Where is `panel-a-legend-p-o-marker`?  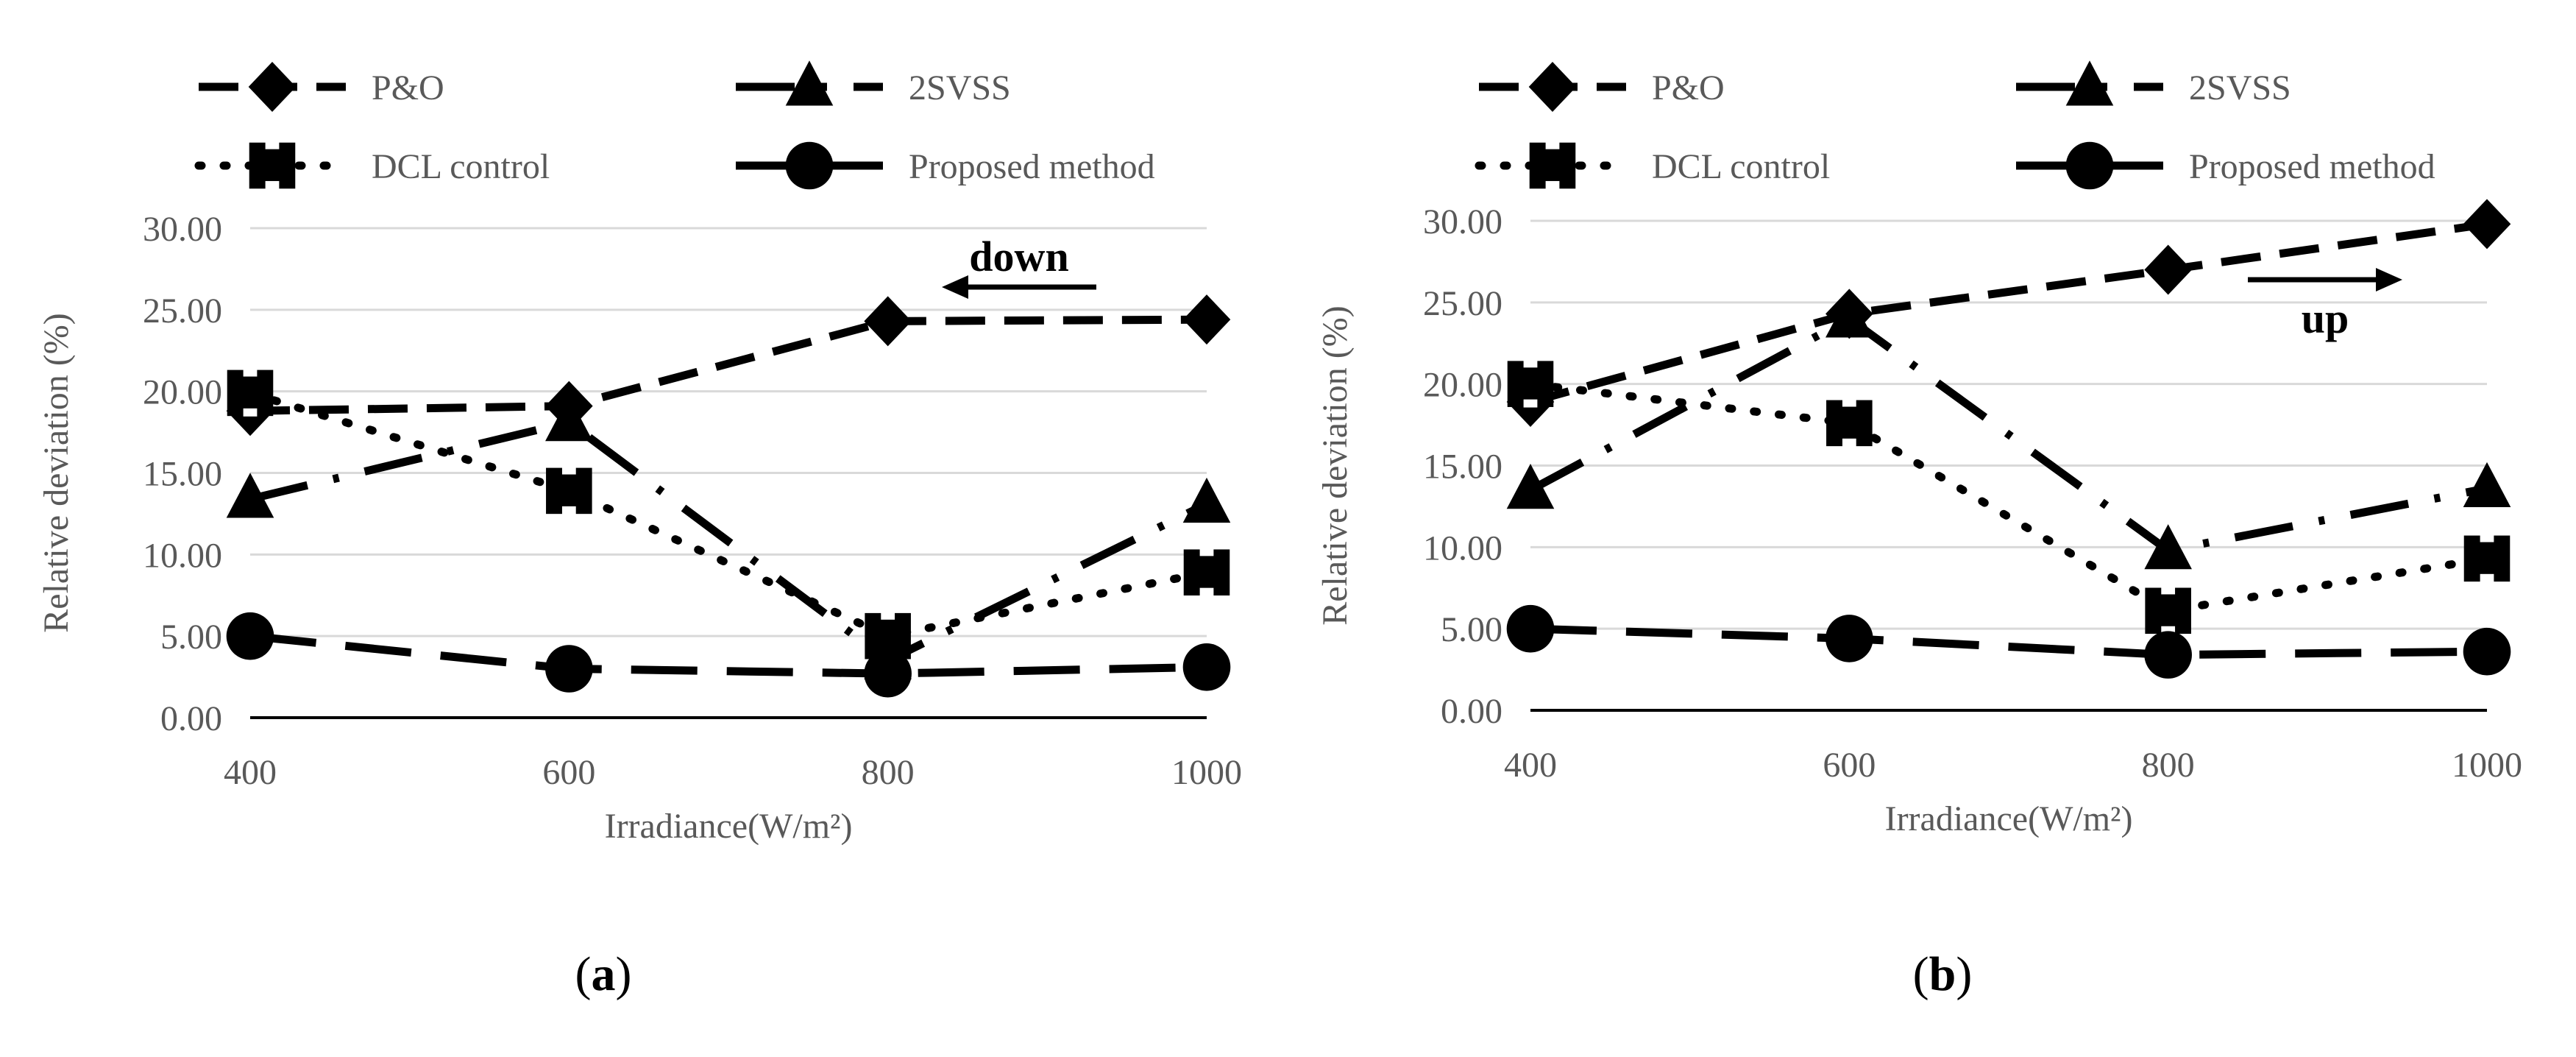 panel-a-legend-p-o-marker is located at coordinates (272, 87).